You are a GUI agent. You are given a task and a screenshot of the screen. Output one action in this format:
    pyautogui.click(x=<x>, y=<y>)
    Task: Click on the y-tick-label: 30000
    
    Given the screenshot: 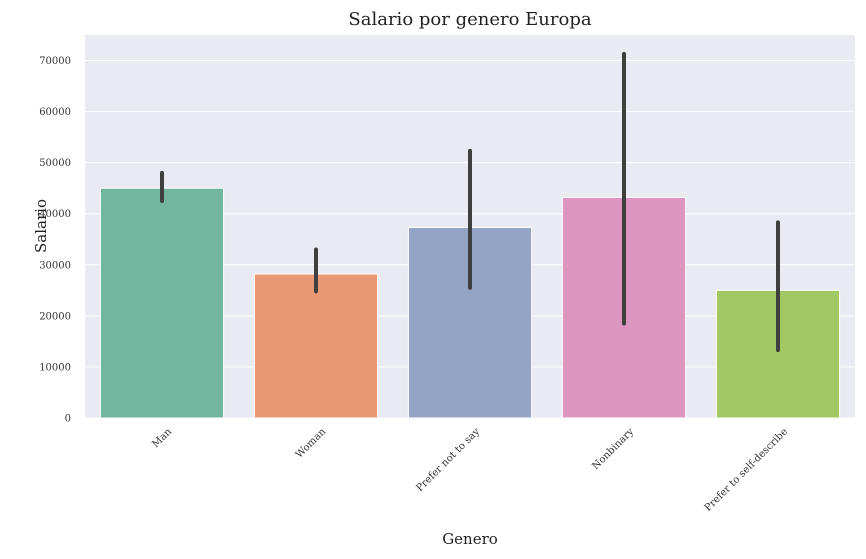 What is the action you would take?
    pyautogui.click(x=55, y=265)
    